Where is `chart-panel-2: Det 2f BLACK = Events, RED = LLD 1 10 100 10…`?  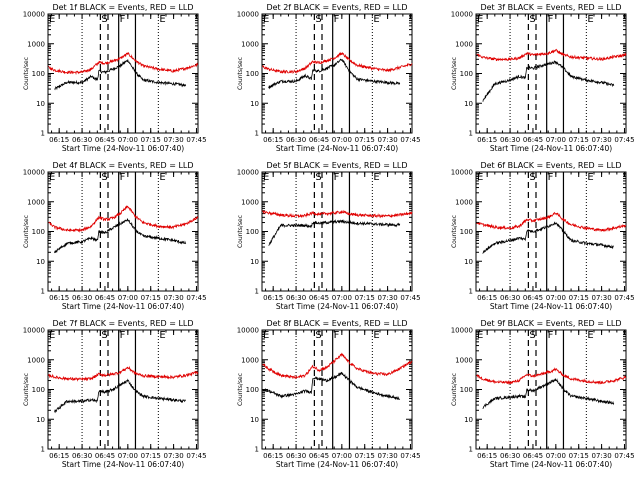 chart-panel-2: Det 2f BLACK = Events, RED = LLD 1 10 100 10… is located at coordinates (329, 78).